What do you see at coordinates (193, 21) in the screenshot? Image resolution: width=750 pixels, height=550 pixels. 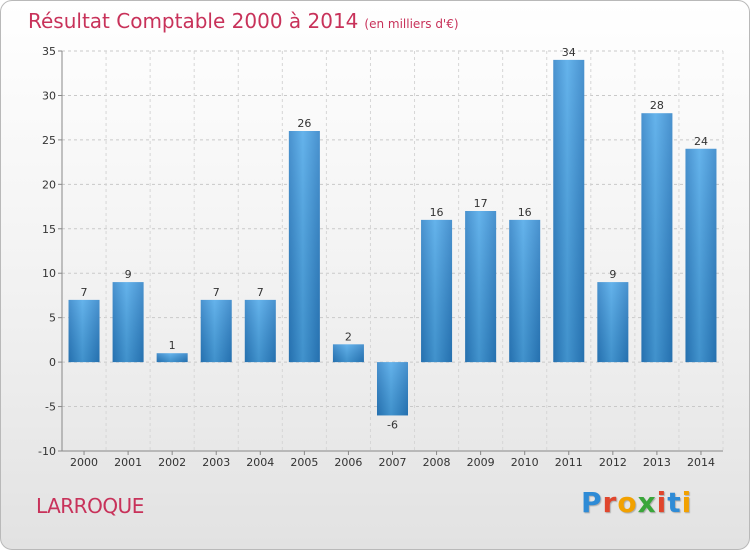 I see `chart-title-text: Résultat Comptable 2000 à 2014` at bounding box center [193, 21].